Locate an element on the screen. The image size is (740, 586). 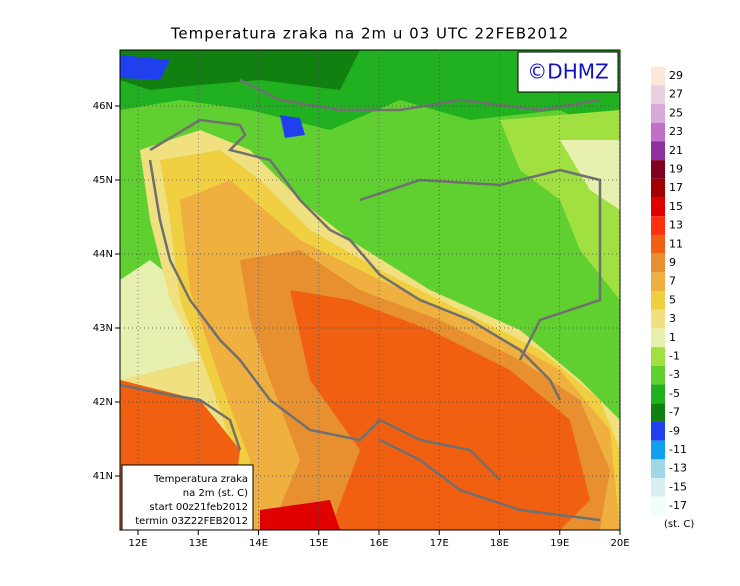
colorbar-label: 9 is located at coordinates (672, 262).